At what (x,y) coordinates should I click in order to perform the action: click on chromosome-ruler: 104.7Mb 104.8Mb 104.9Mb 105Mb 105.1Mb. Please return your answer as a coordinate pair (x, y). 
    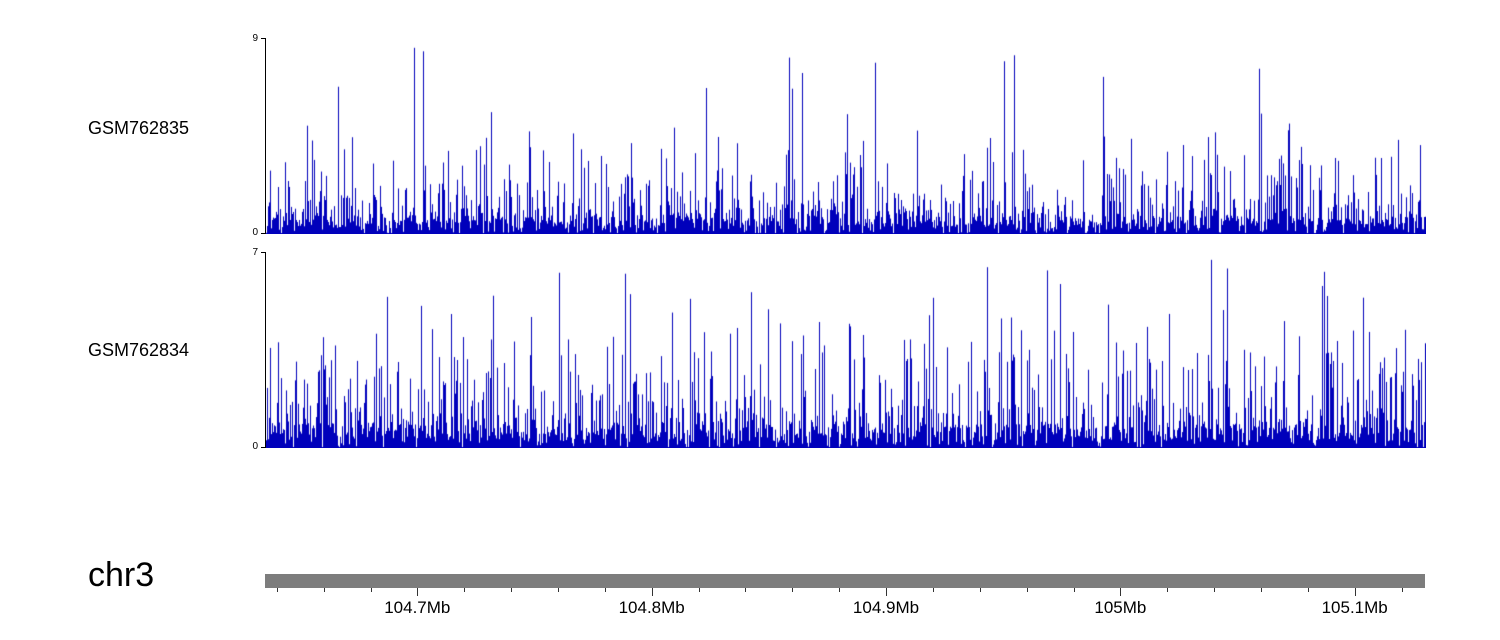
    Looking at the image, I should click on (845, 597).